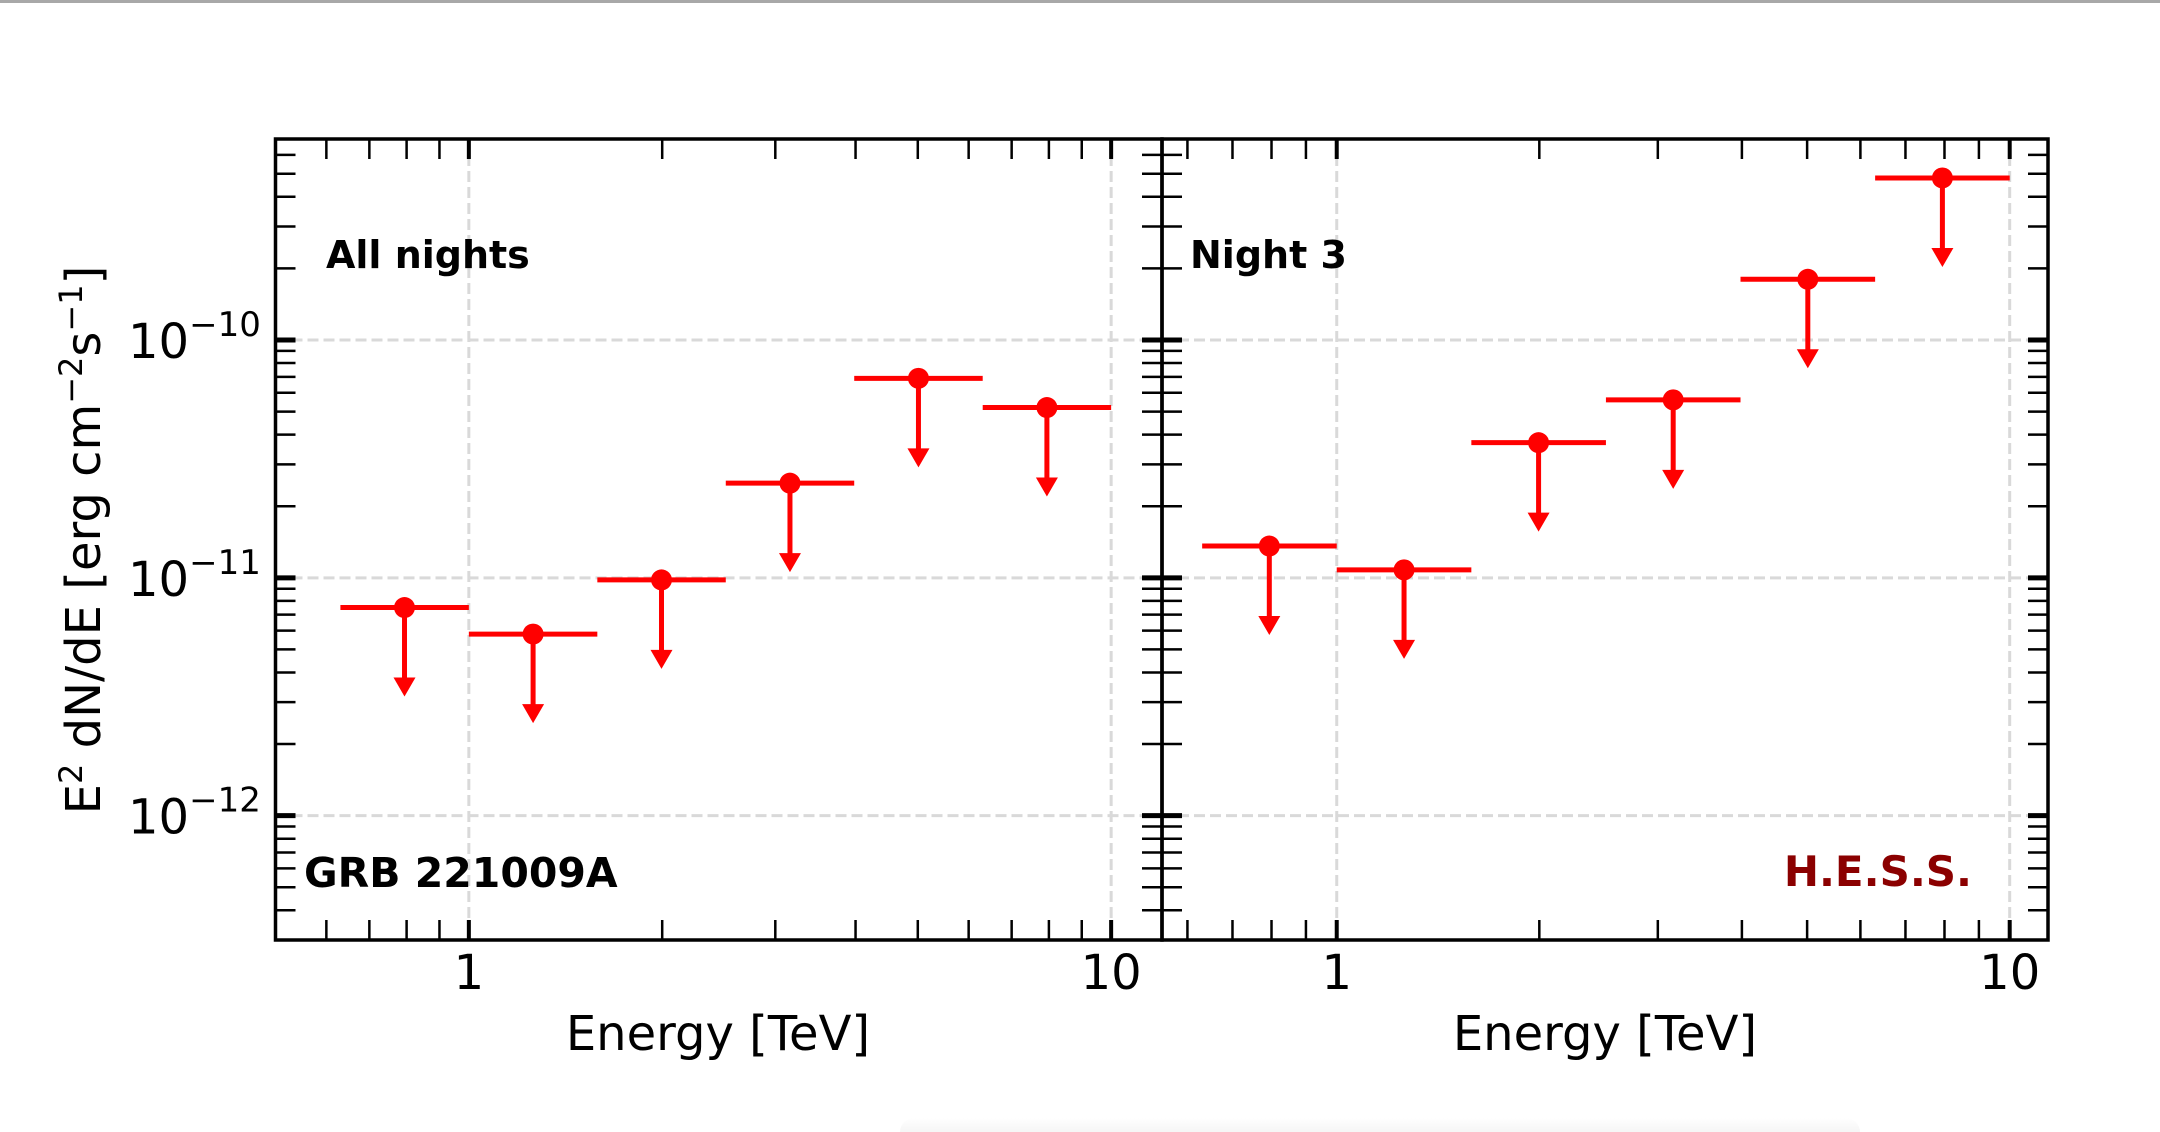 This screenshot has height=1132, width=2160. I want to click on marks-left, so click(726, 545).